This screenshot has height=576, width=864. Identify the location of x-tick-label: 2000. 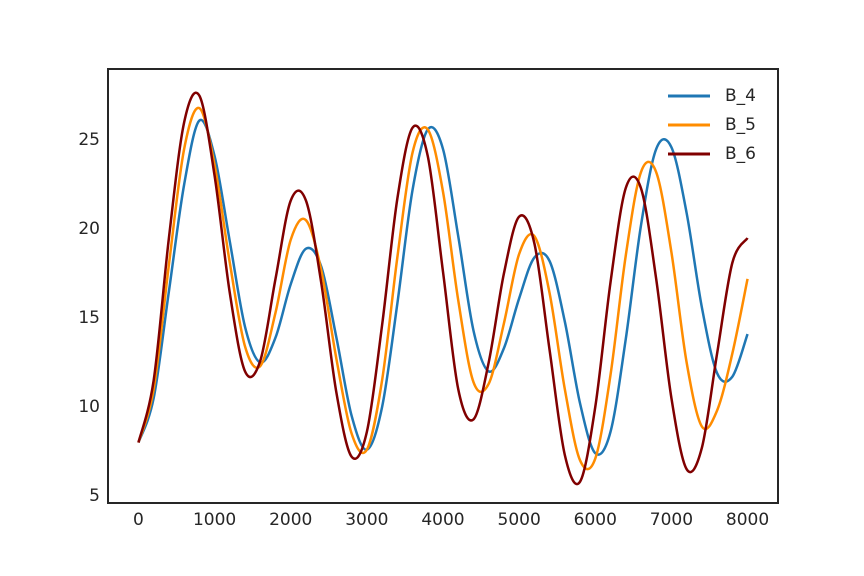
(290, 520).